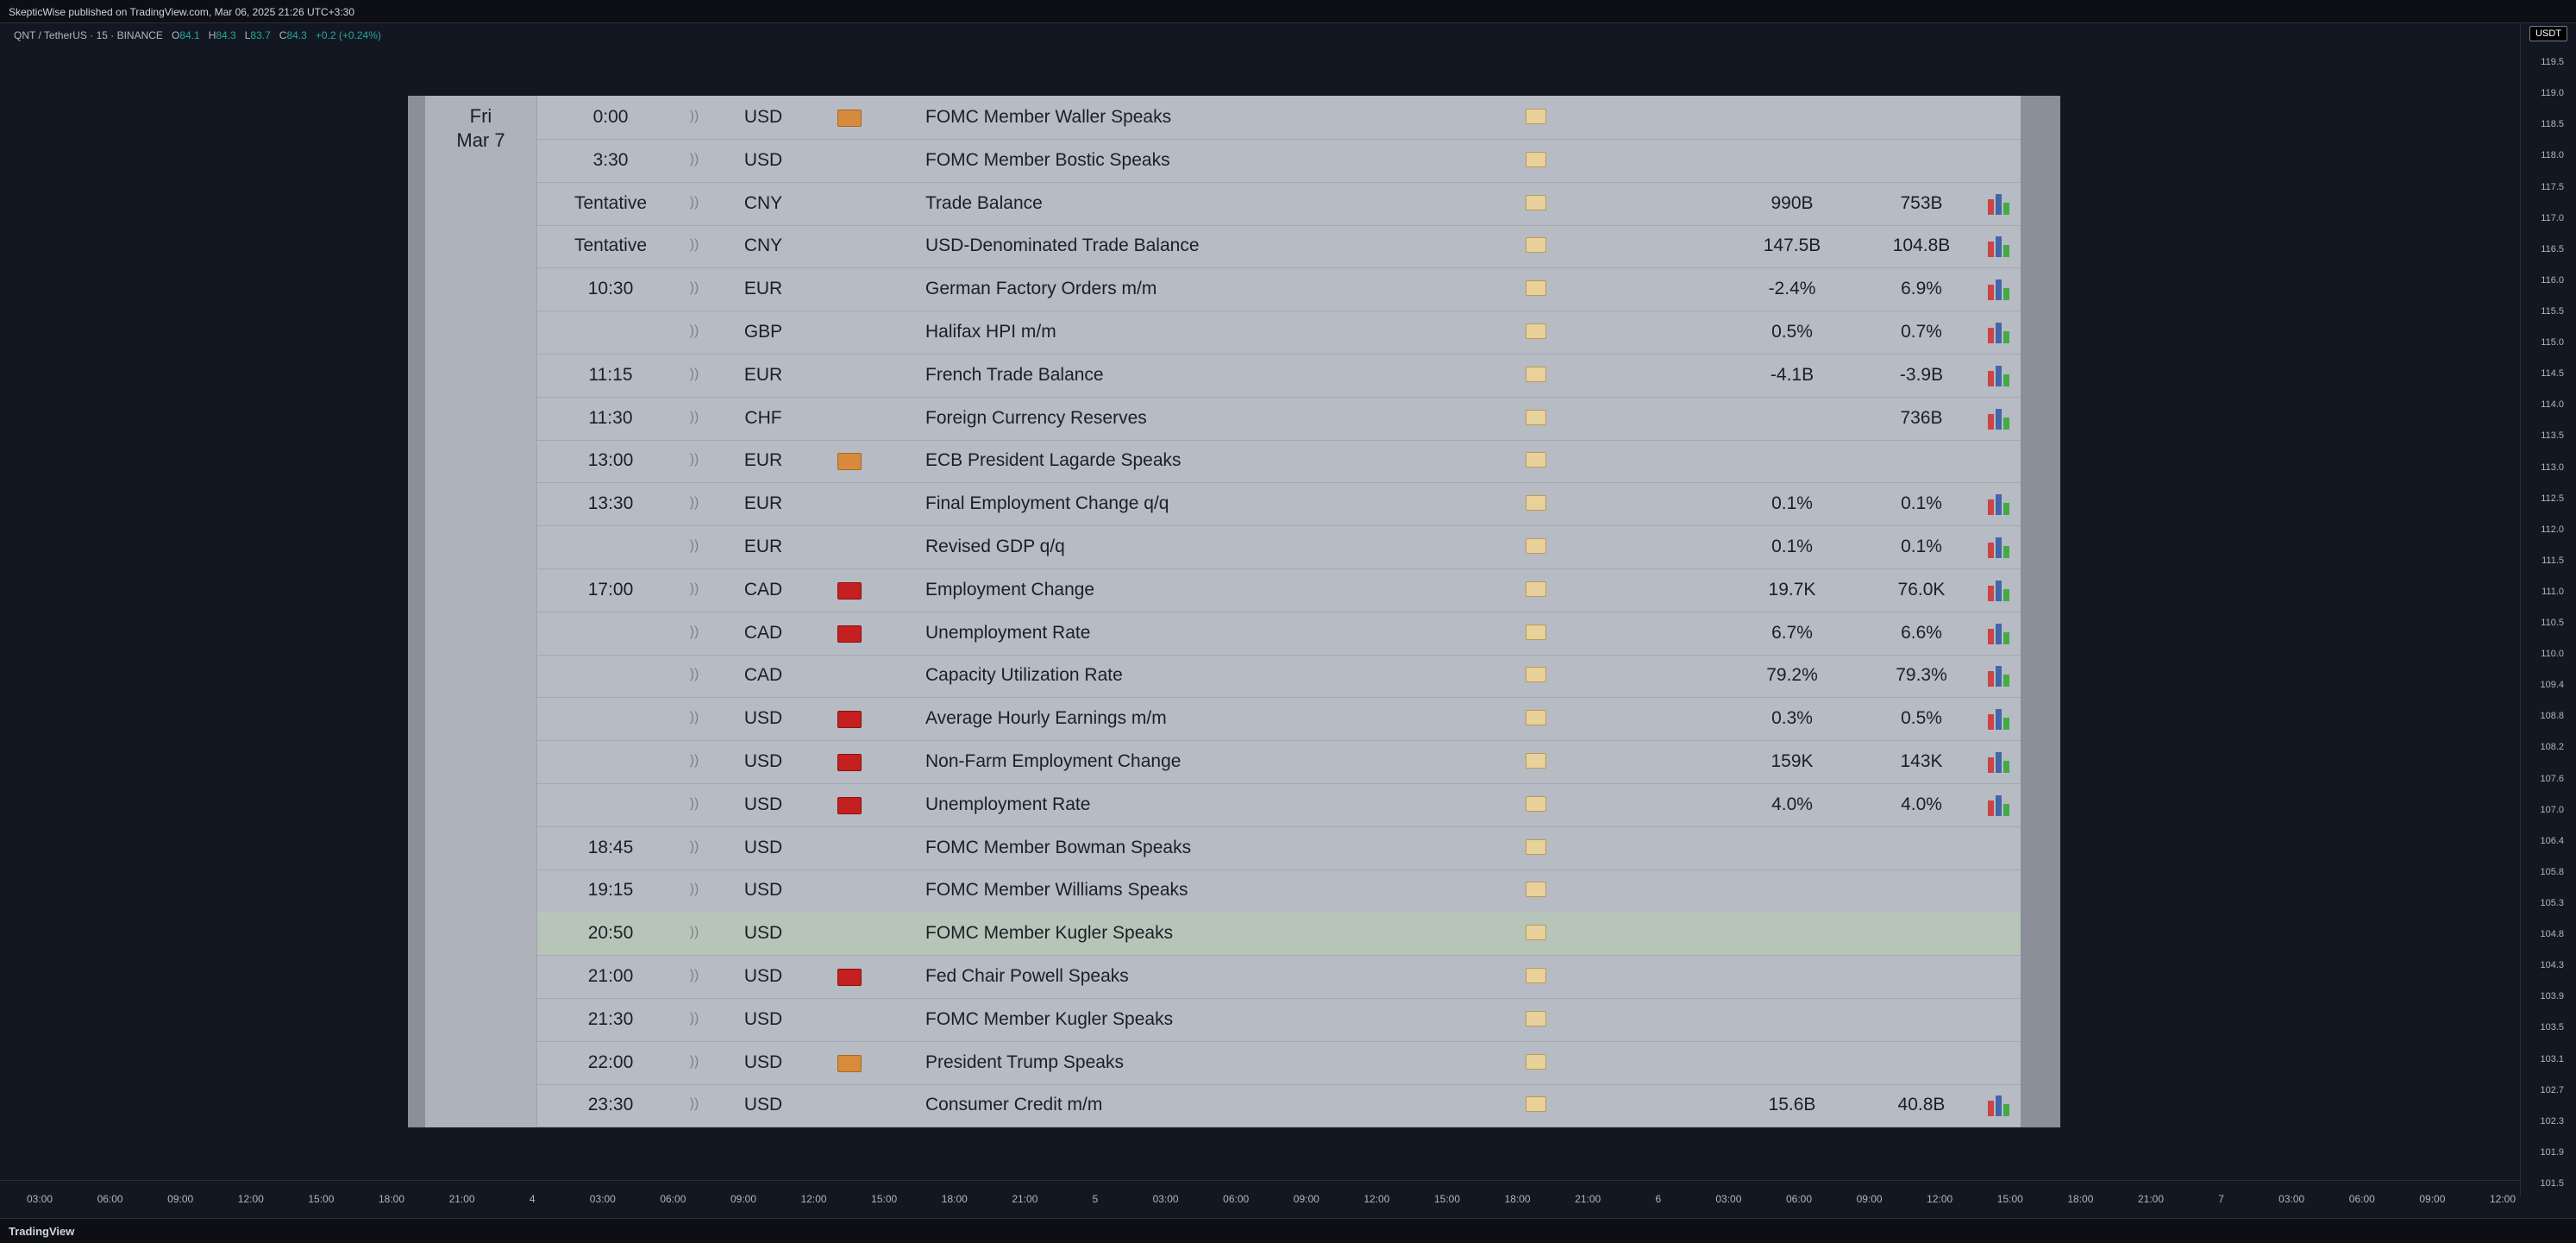  What do you see at coordinates (1062, 246) in the screenshot?
I see `event-name: USD-Denominated Trade Balance` at bounding box center [1062, 246].